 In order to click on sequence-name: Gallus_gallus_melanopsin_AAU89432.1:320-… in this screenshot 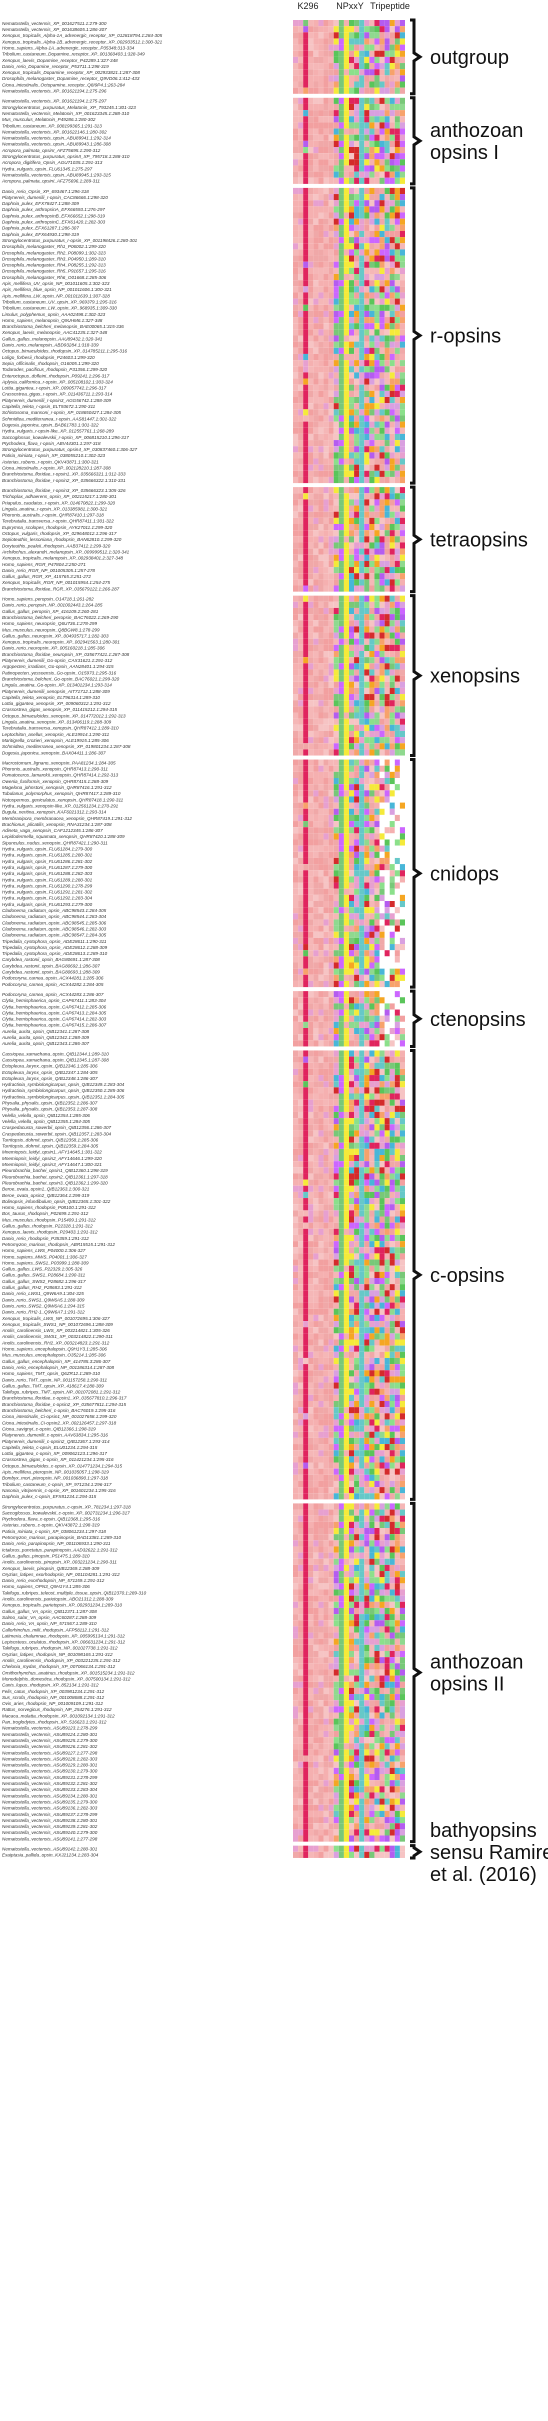, I will do `click(52, 338)`.